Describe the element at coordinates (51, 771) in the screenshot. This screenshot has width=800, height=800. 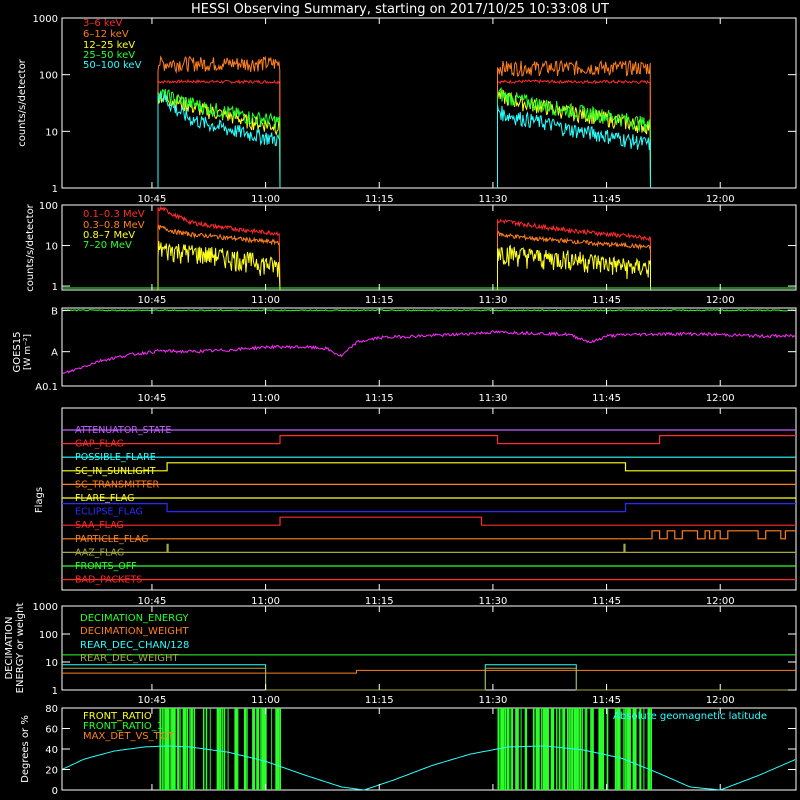
I see `y-tick-label: 20` at that location.